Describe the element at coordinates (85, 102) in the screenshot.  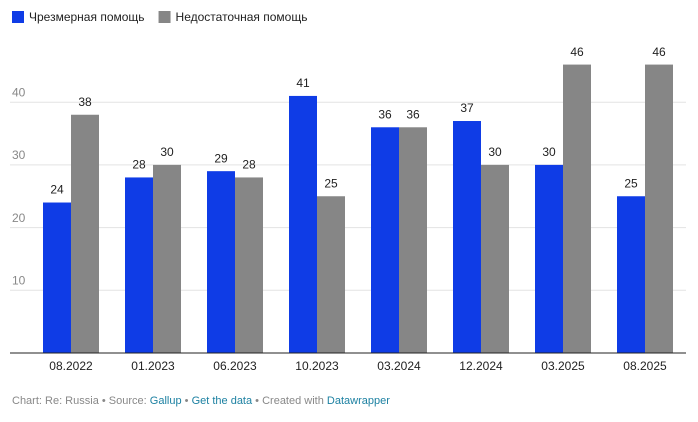
I see `value-label: 38` at that location.